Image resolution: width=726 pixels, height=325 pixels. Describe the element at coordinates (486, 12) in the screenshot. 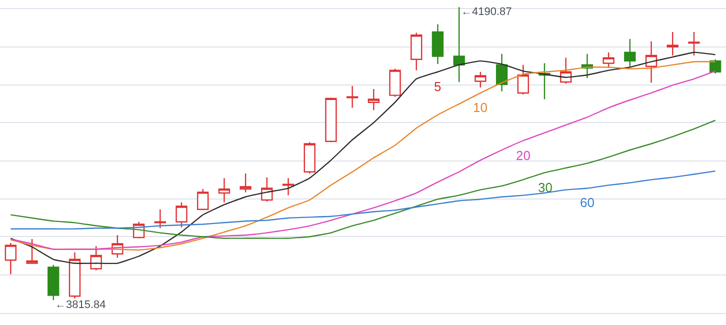

I see `annotation: ←4190.87` at that location.